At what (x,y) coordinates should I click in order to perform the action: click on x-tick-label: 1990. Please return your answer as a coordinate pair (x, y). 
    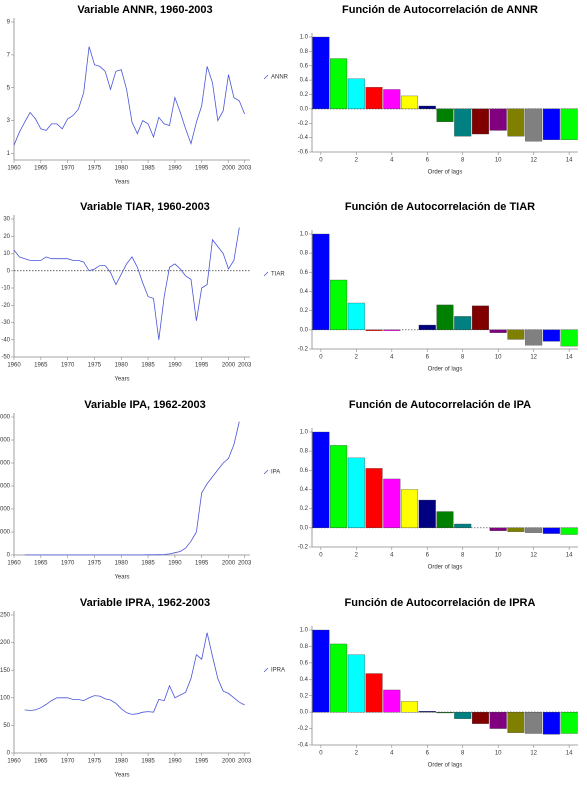
    Looking at the image, I should click on (175, 564).